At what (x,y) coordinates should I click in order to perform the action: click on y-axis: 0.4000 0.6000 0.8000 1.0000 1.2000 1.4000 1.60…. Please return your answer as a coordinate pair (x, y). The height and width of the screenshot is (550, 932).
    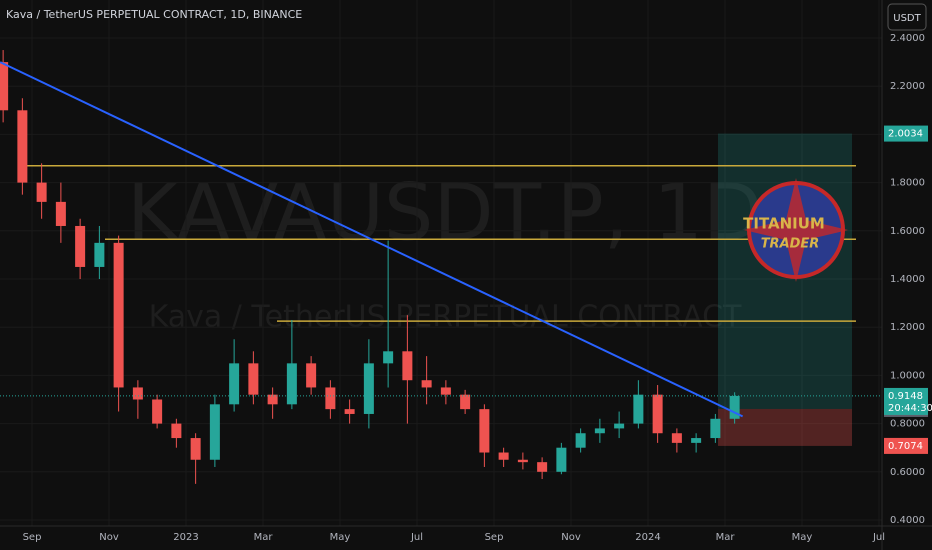
    Looking at the image, I should click on (908, 279).